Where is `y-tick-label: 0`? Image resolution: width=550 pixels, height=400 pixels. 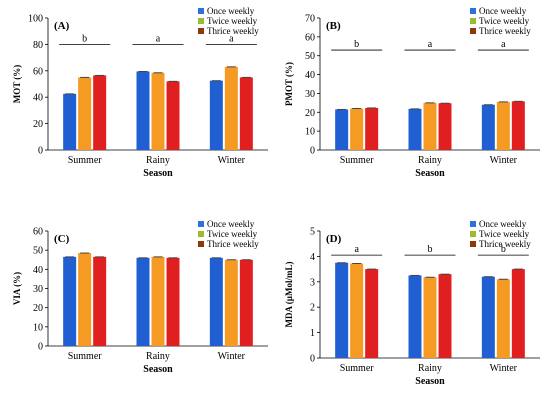 y-tick-label: 0 is located at coordinates (312, 151).